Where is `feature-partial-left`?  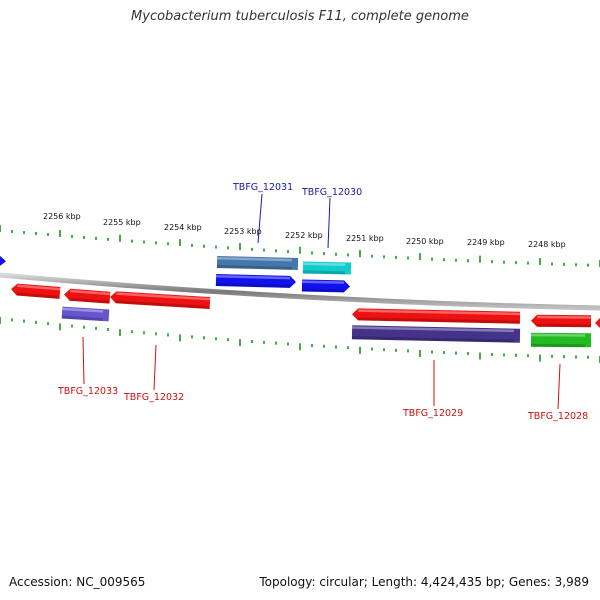 feature-partial-left is located at coordinates (3, 260).